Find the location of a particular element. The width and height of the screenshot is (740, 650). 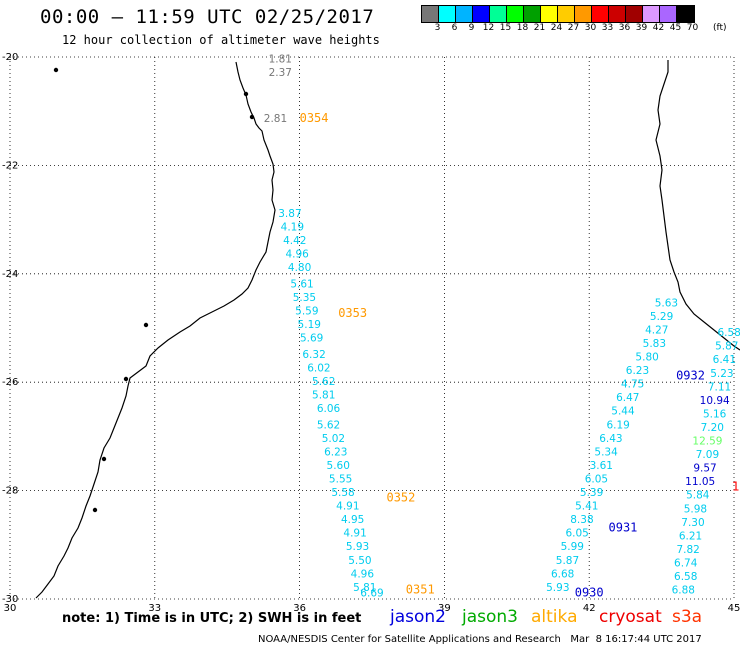

wave-height-label: 4.95 is located at coordinates (352, 520).